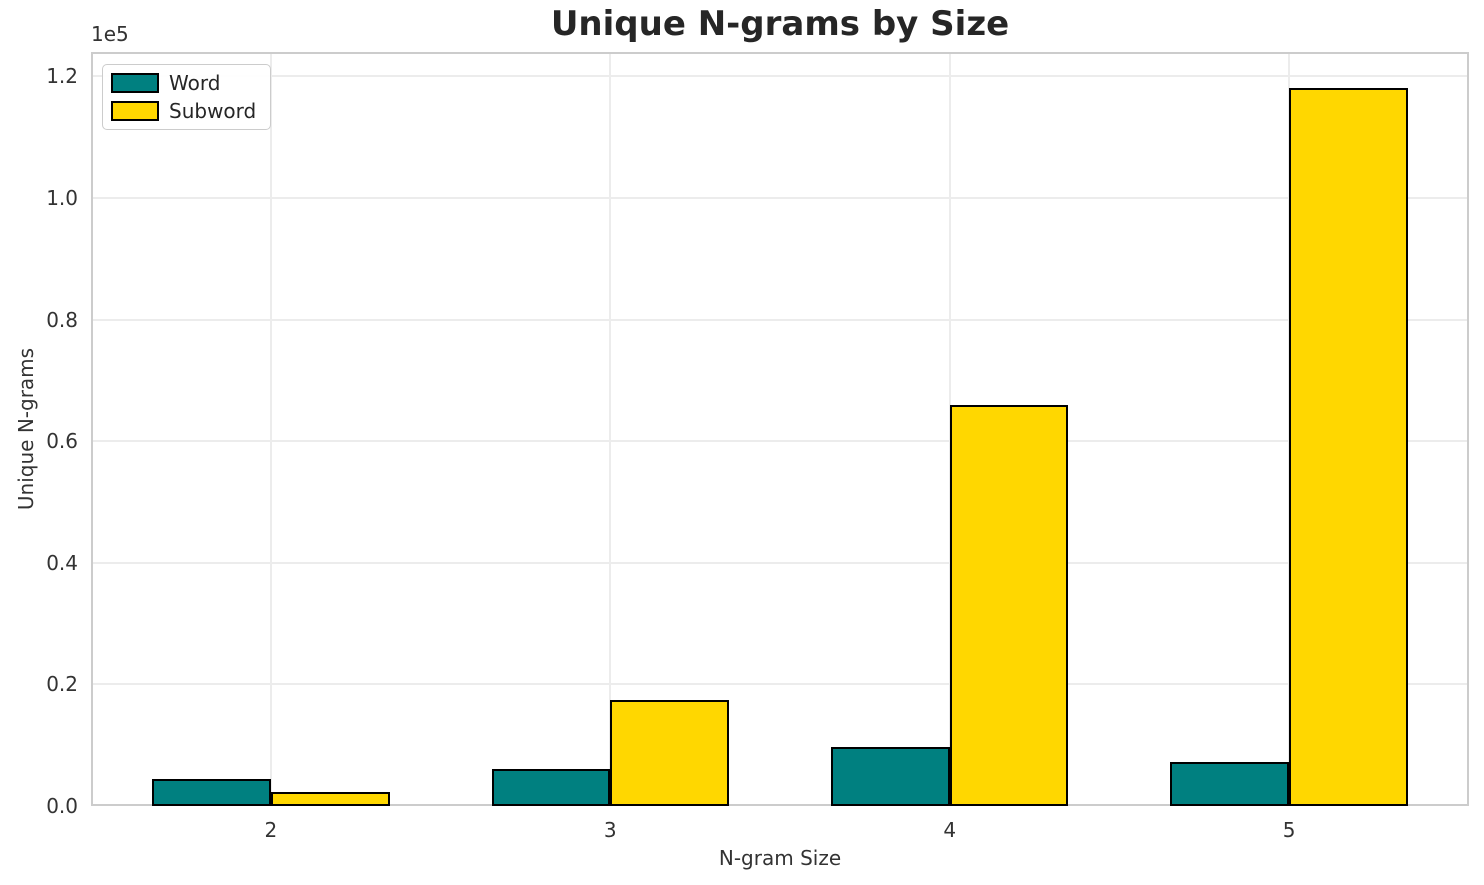  What do you see at coordinates (211, 792) in the screenshot?
I see `bar-word-n2` at bounding box center [211, 792].